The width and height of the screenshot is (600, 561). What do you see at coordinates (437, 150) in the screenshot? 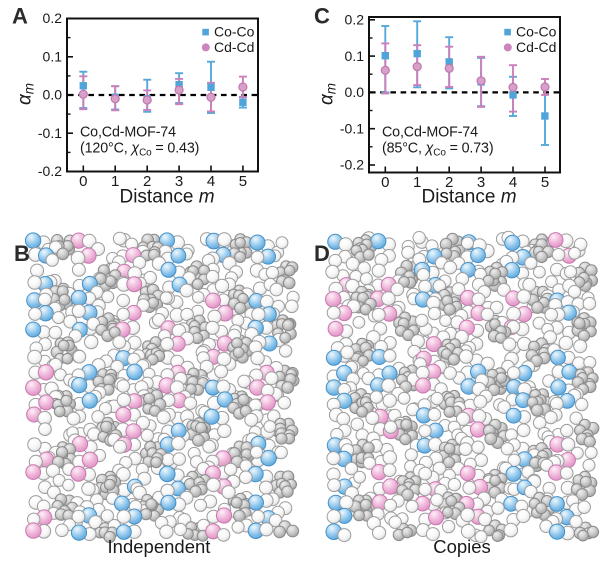
I see `svg-text: (85°C, χCo = 0.73)` at bounding box center [437, 150].